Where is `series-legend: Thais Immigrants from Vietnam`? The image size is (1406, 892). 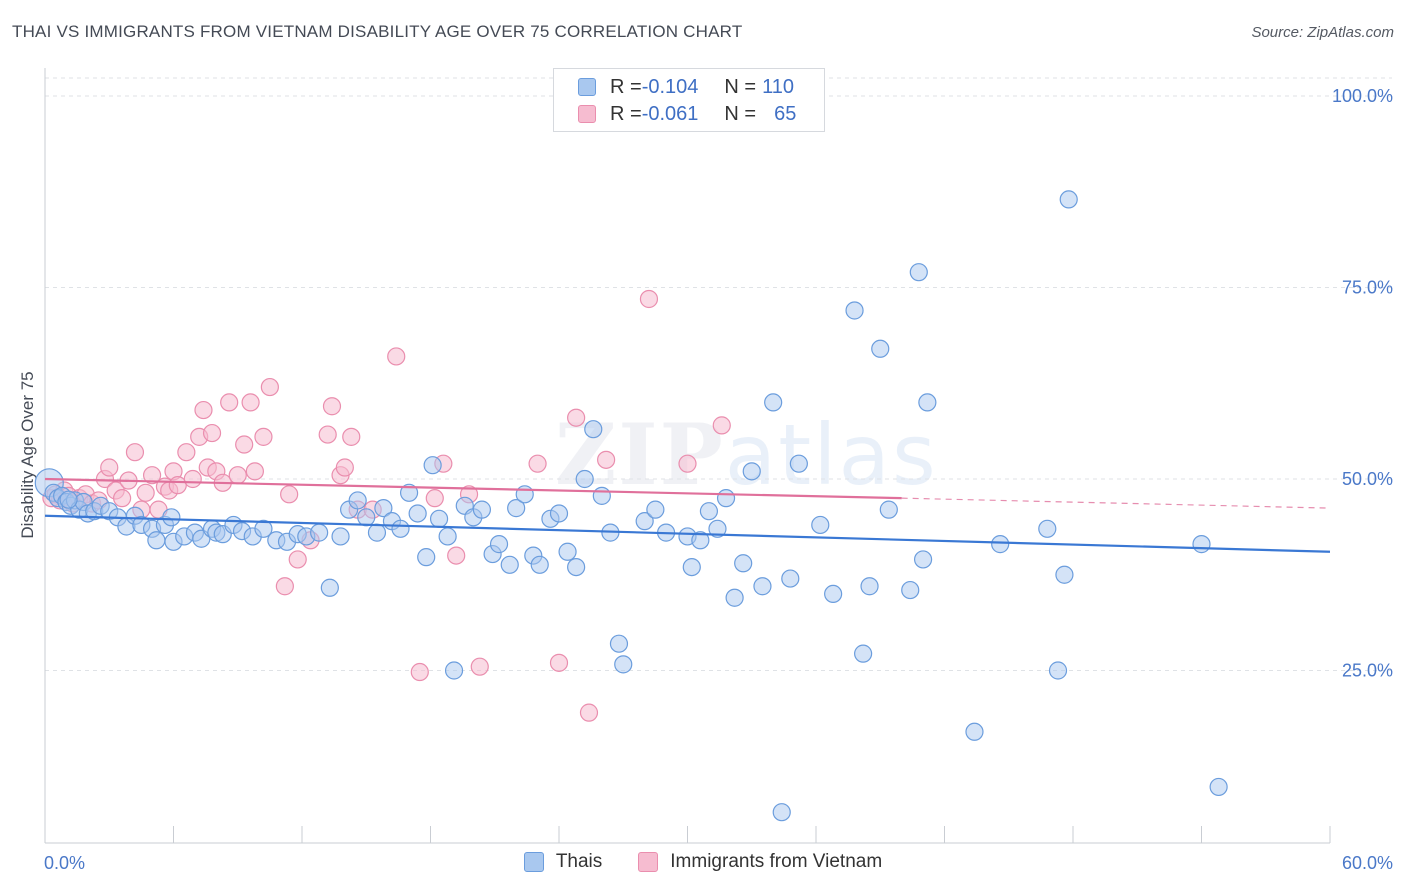 series-legend: Thais Immigrants from Vietnam is located at coordinates (703, 862).